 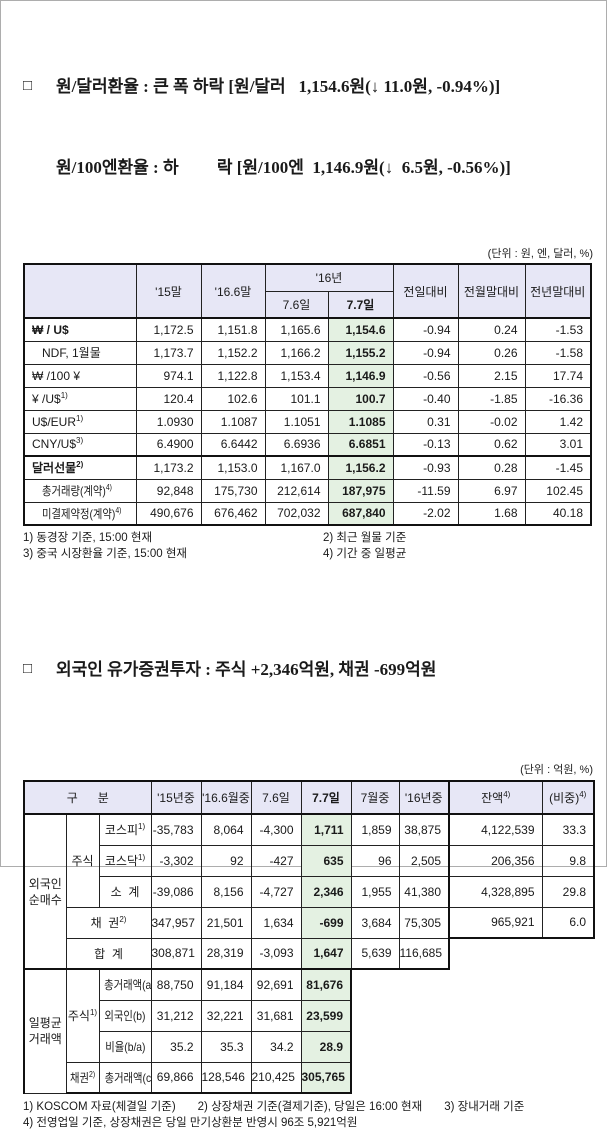 What do you see at coordinates (276, 797) in the screenshot?
I see `col-header-jul6: 7.6일` at bounding box center [276, 797].